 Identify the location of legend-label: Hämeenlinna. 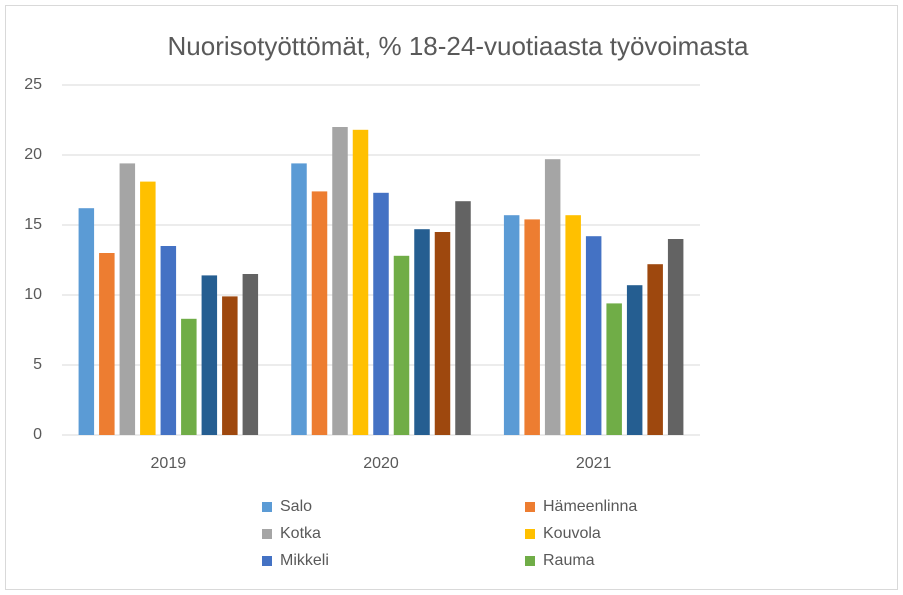
(590, 506).